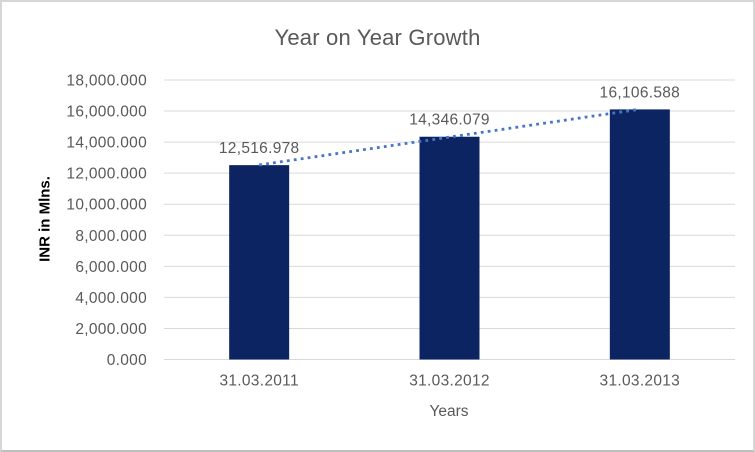 This screenshot has width=755, height=452. I want to click on data-label: 12,516.978, so click(259, 148).